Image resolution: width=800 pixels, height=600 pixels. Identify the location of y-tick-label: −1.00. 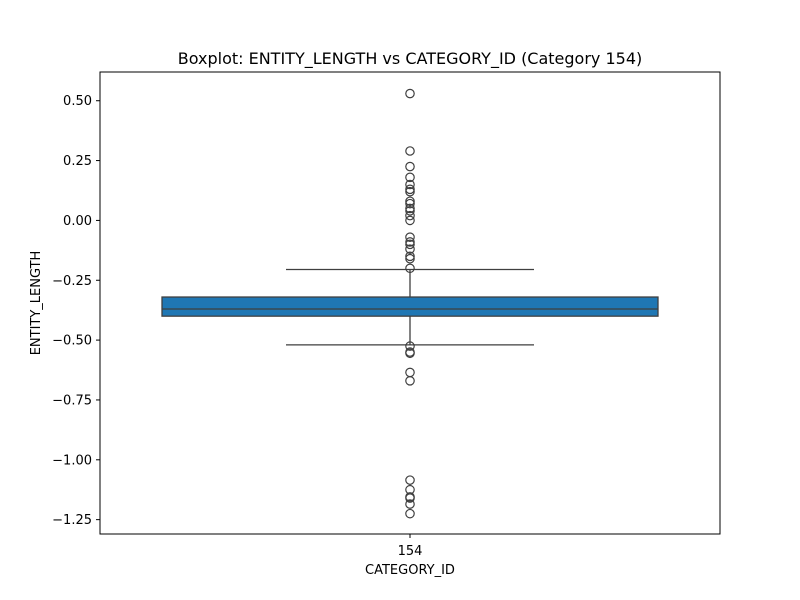
(72, 460).